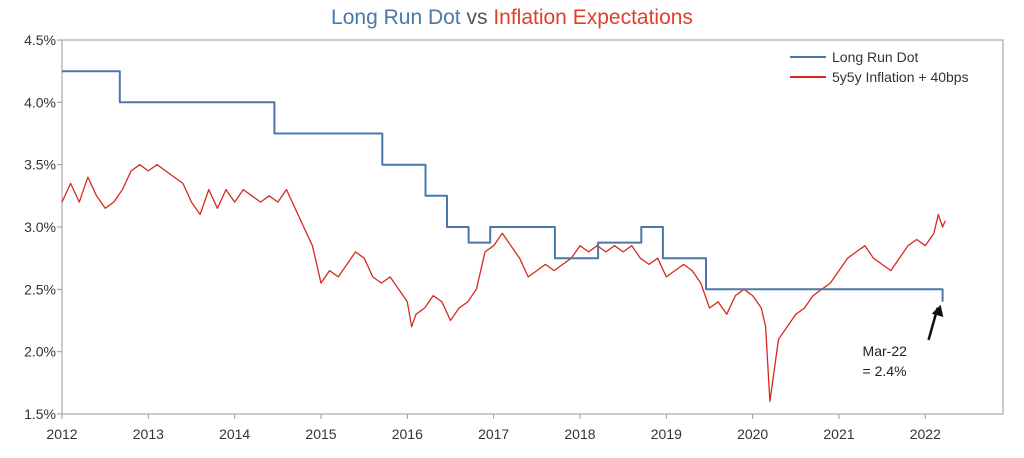  Describe the element at coordinates (234, 434) in the screenshot. I see `x-tick-label: 2014` at that location.